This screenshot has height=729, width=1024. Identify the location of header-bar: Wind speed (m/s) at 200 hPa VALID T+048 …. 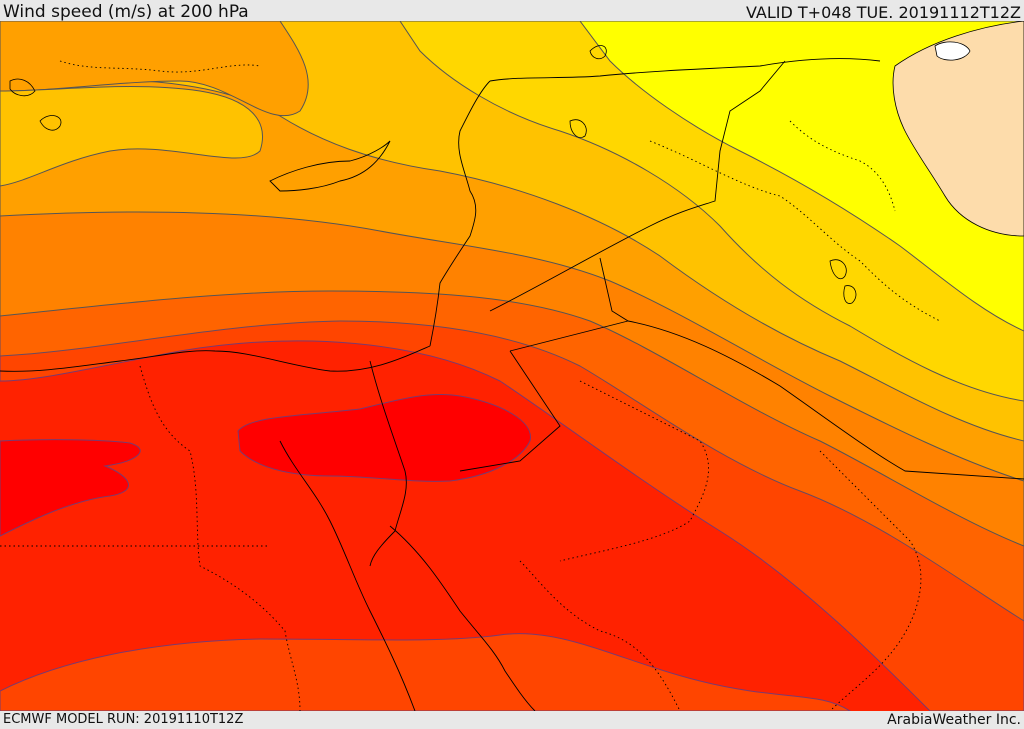
(512, 11).